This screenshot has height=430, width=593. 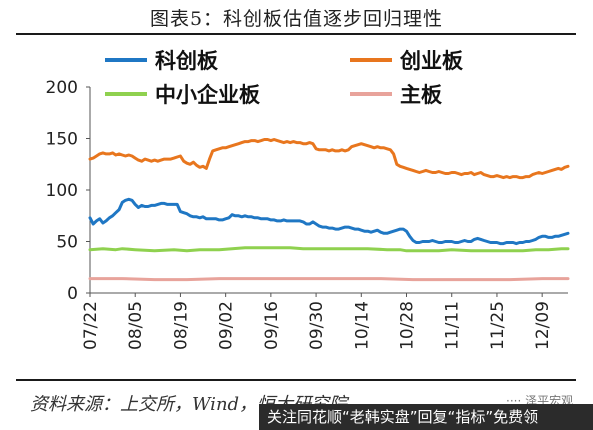 What do you see at coordinates (362, 325) in the screenshot?
I see `x-tick-label: 10/14` at bounding box center [362, 325].